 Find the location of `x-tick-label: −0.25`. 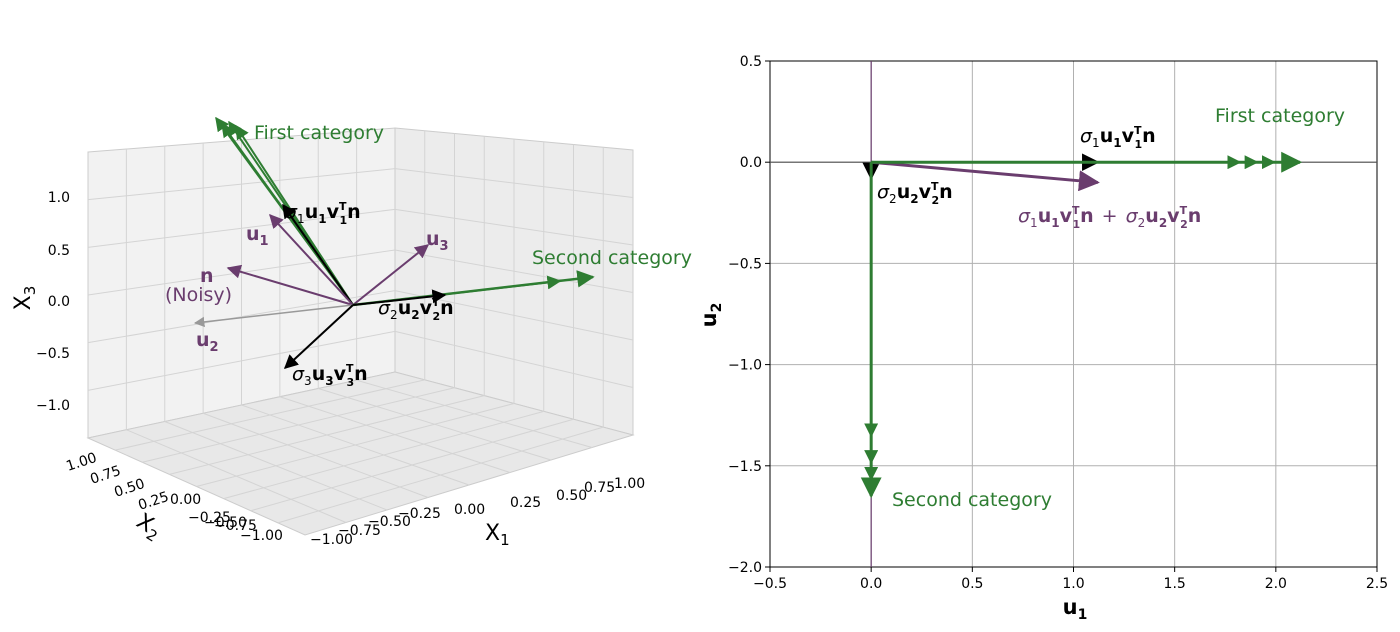

x-tick-label: −0.25 is located at coordinates (419, 514).